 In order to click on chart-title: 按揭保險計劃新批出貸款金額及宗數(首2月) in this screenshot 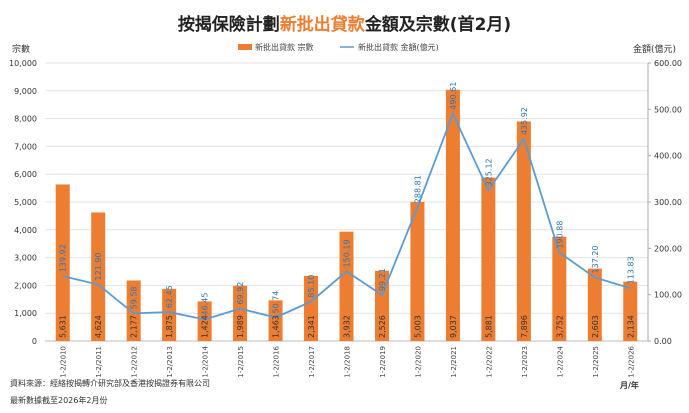, I will do `click(344, 22)`.